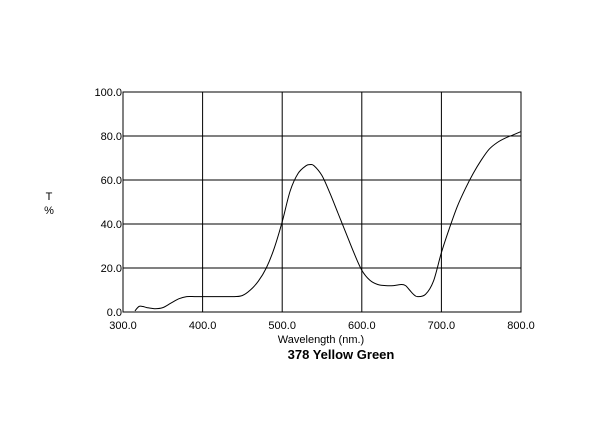 The width and height of the screenshot is (595, 422). I want to click on x-axis-label: Wavelength (nm.), so click(321, 340).